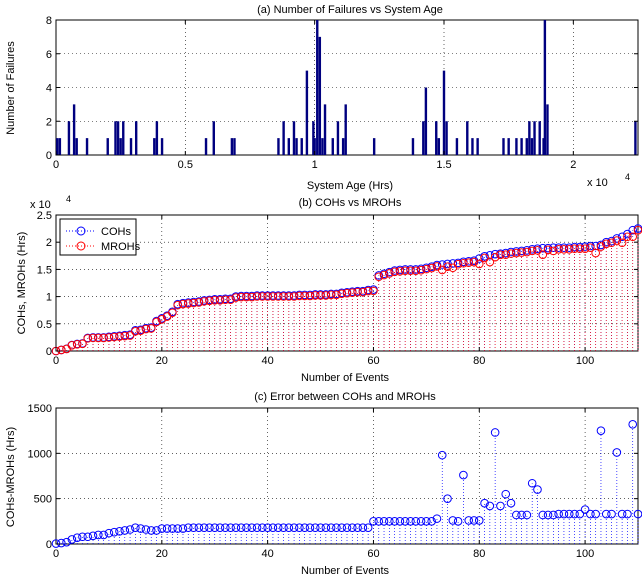 Image resolution: width=642 pixels, height=580 pixels. I want to click on panel-a-ylabel: Number of Failures, so click(11, 88).